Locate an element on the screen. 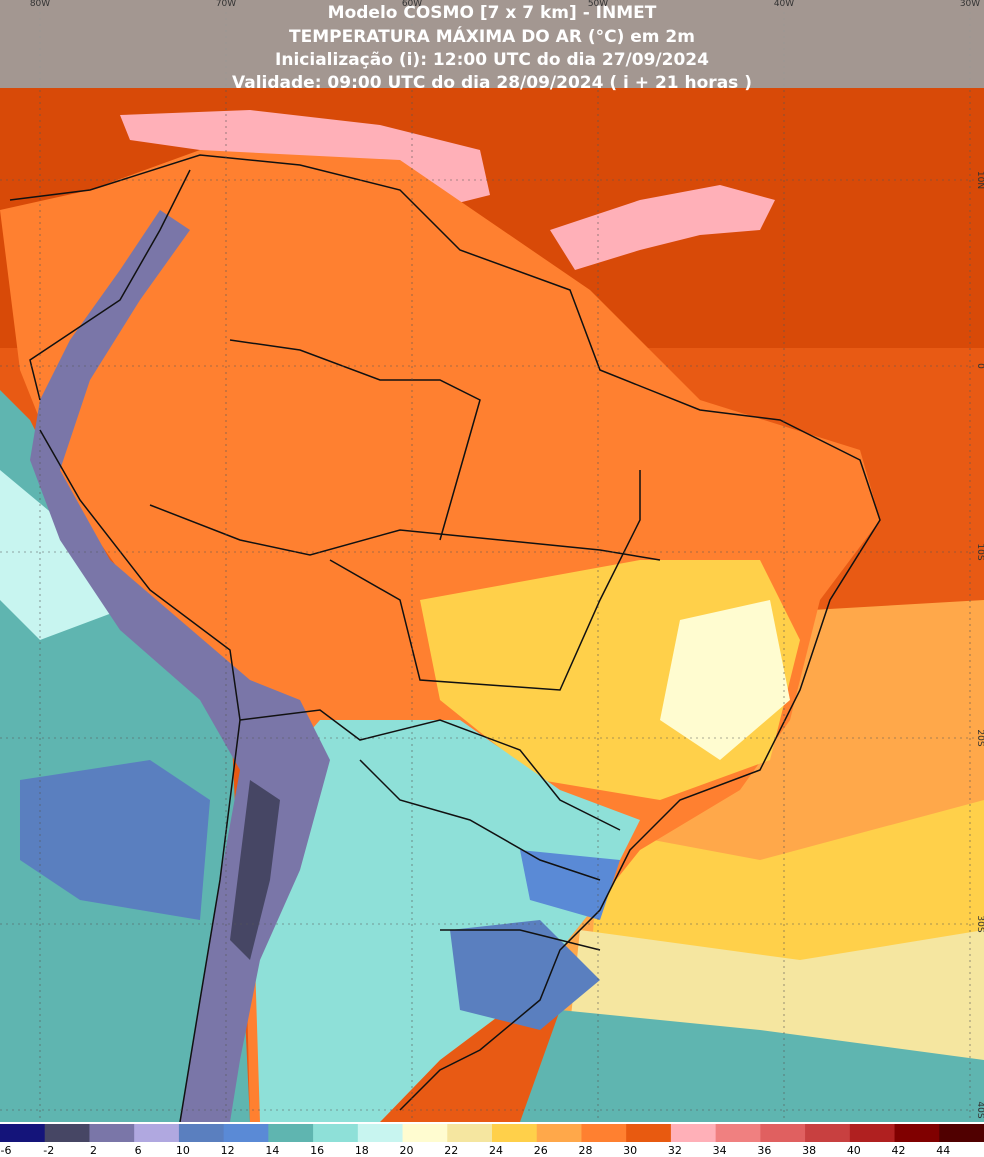 This screenshot has height=1157, width=984. legend-label: -6 is located at coordinates (6, 1150).